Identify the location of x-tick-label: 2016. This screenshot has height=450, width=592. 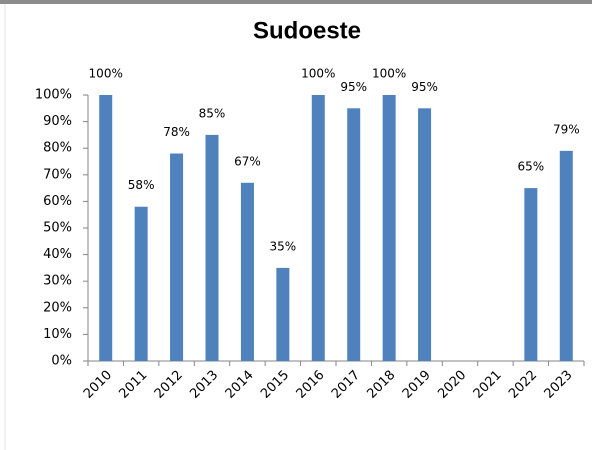
(311, 385).